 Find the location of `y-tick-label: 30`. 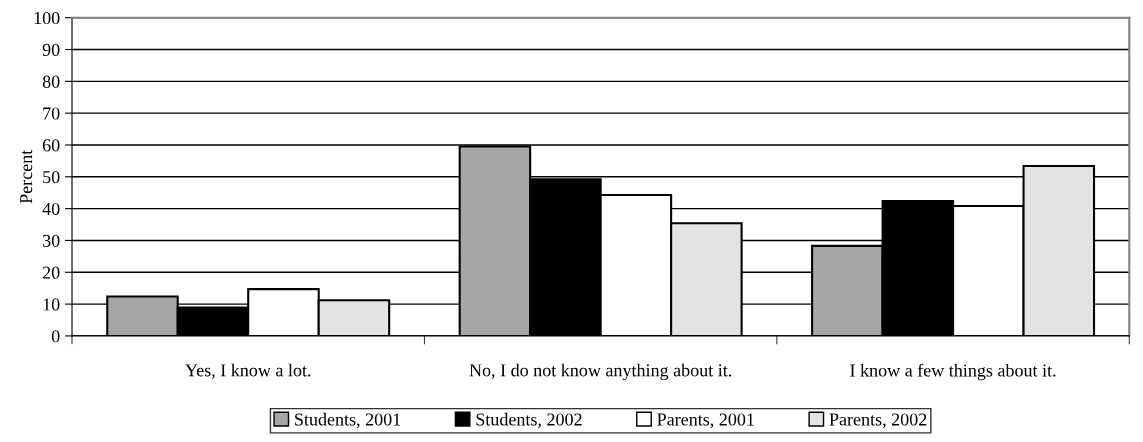

y-tick-label: 30 is located at coordinates (51, 240).